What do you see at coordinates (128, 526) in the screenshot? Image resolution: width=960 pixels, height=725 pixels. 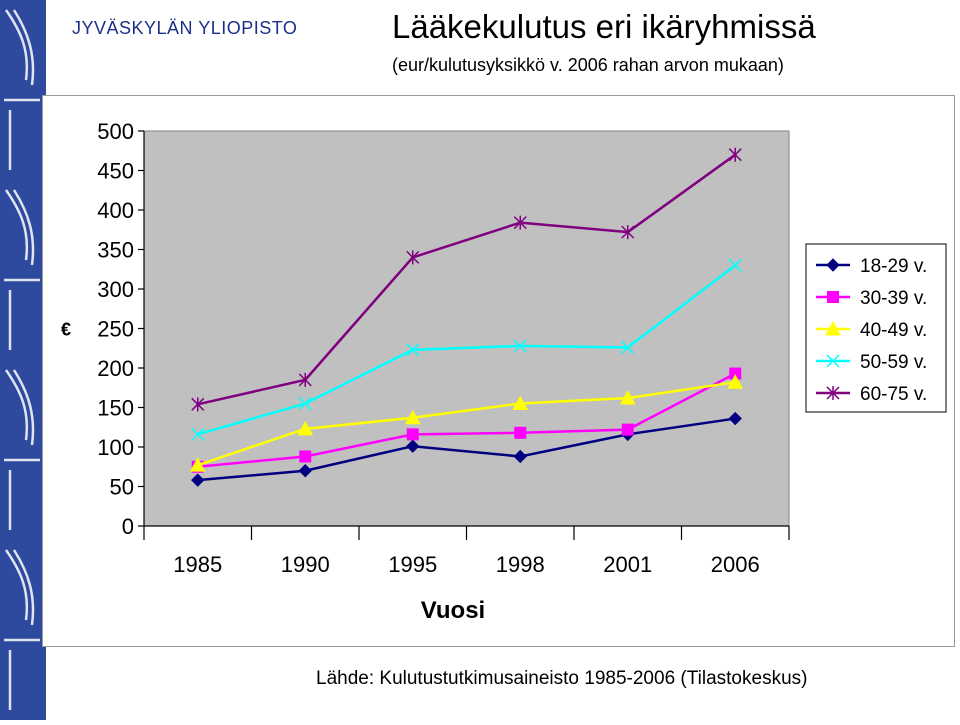 I see `y-tick-label: 0` at bounding box center [128, 526].